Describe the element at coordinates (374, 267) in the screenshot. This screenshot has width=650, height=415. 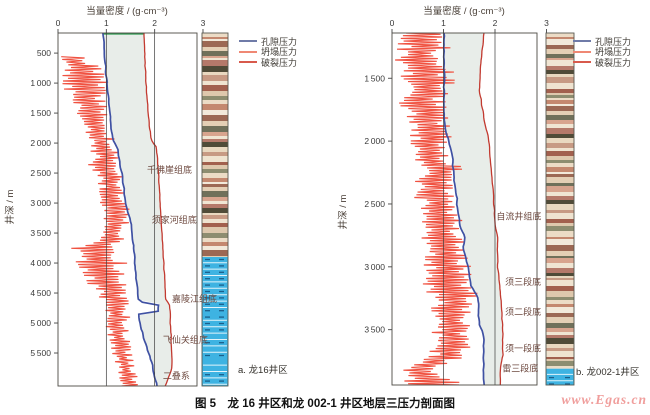
I see `y-tick-label: 3 000` at that location.